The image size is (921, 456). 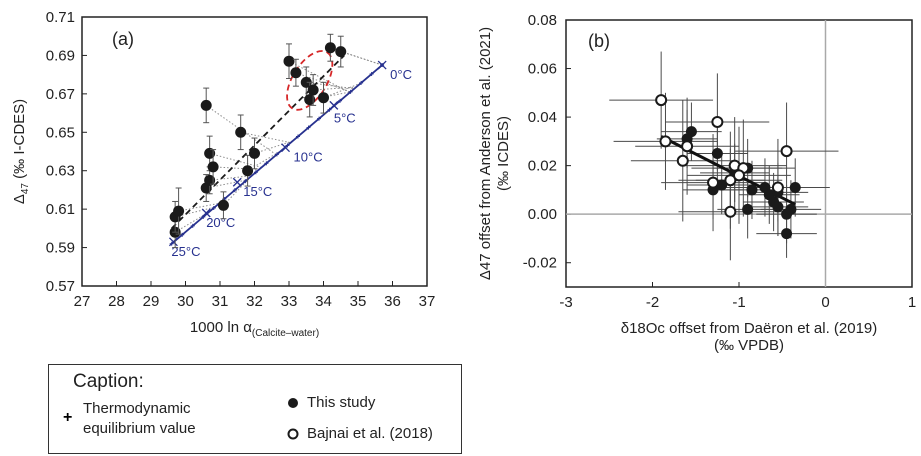 I want to click on x-tick-label: 30, so click(x=185, y=301).